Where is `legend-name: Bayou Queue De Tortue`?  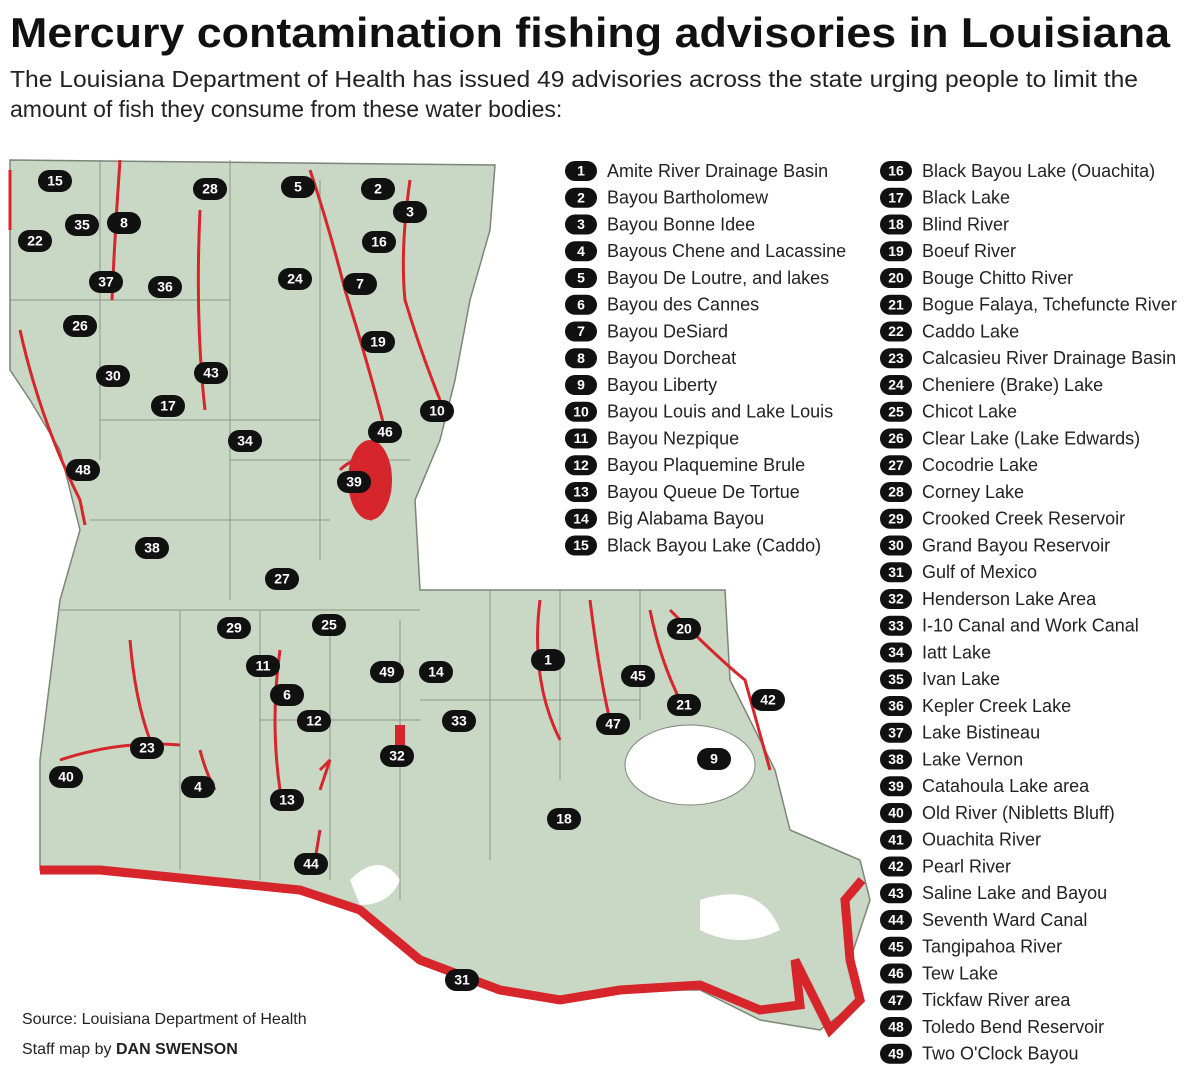
legend-name: Bayou Queue De Tortue is located at coordinates (703, 492).